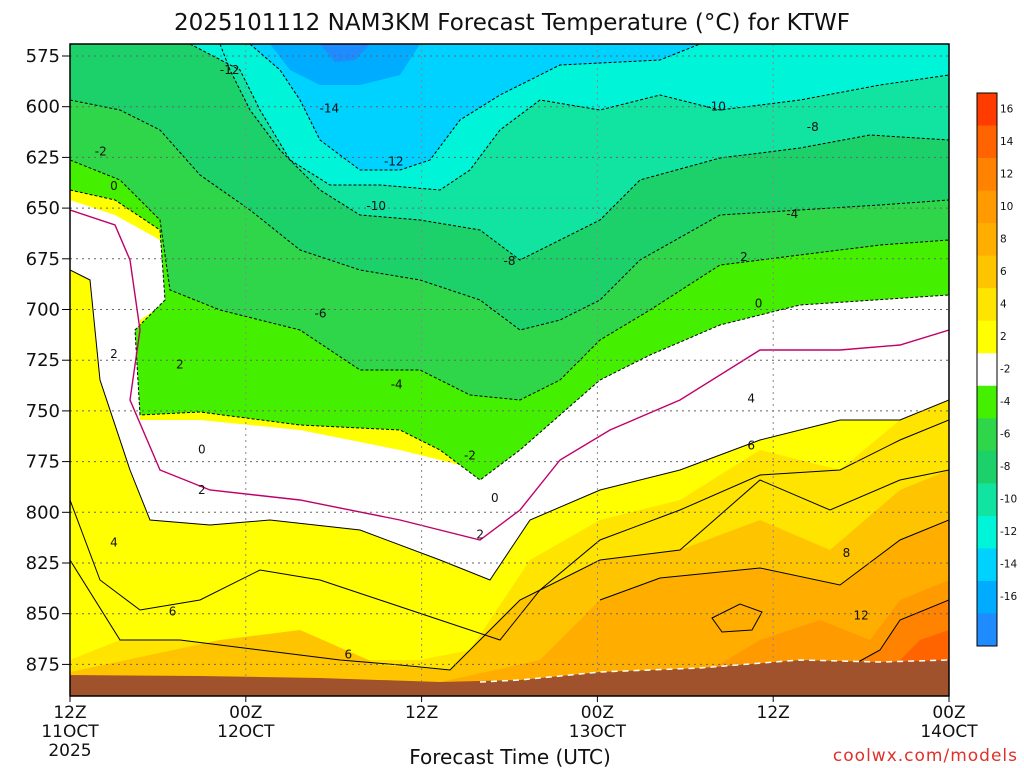  I want to click on colorbar-tick-1: 14, so click(1007, 142).